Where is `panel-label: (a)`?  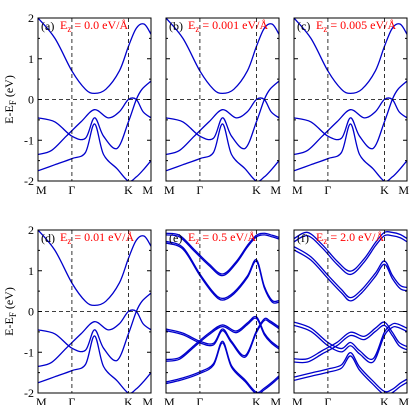 panel-label: (a) is located at coordinates (47, 26).